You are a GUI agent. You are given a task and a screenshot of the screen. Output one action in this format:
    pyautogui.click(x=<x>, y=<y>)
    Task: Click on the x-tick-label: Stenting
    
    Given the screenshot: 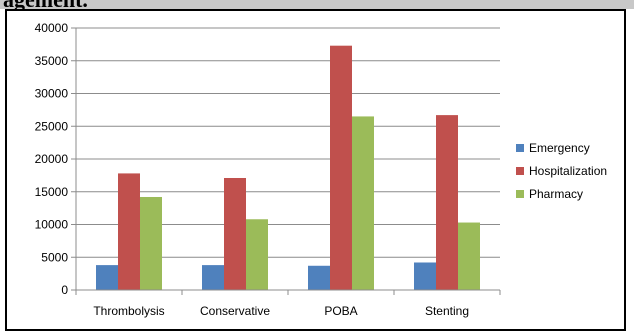 What is the action you would take?
    pyautogui.click(x=447, y=311)
    